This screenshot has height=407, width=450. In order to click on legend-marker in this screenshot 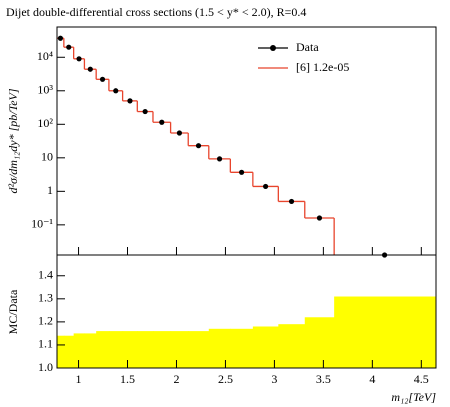, I will do `click(273, 48)`.